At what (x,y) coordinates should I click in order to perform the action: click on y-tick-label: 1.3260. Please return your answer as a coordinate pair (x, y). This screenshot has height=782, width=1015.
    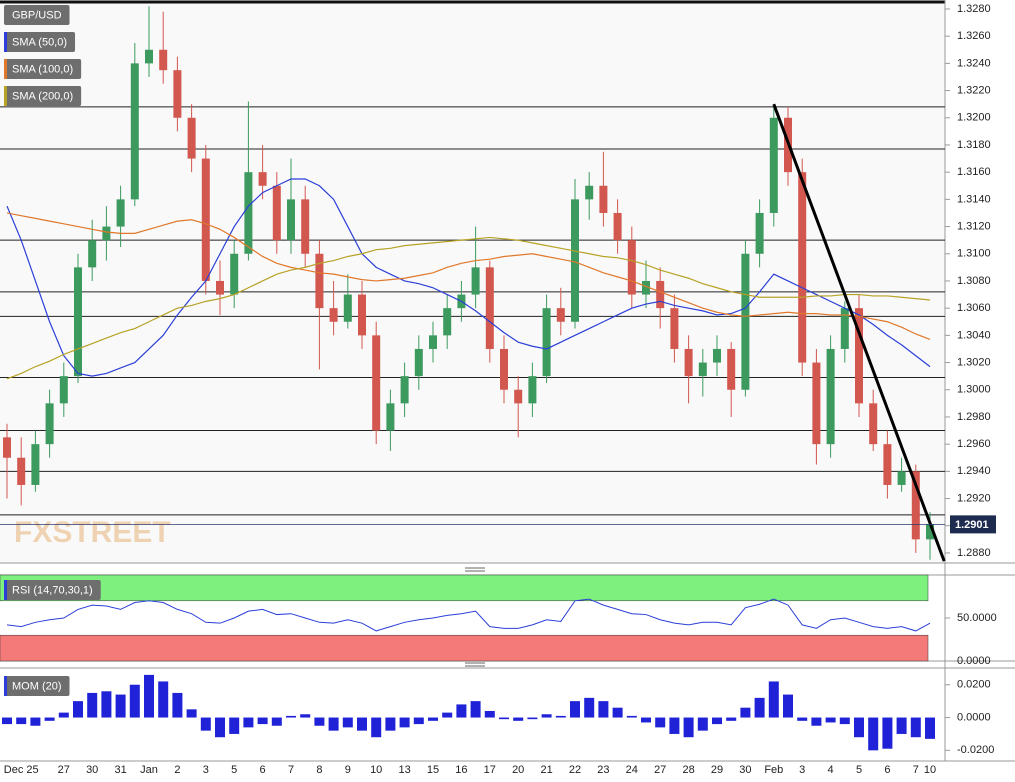
    Looking at the image, I should click on (974, 36).